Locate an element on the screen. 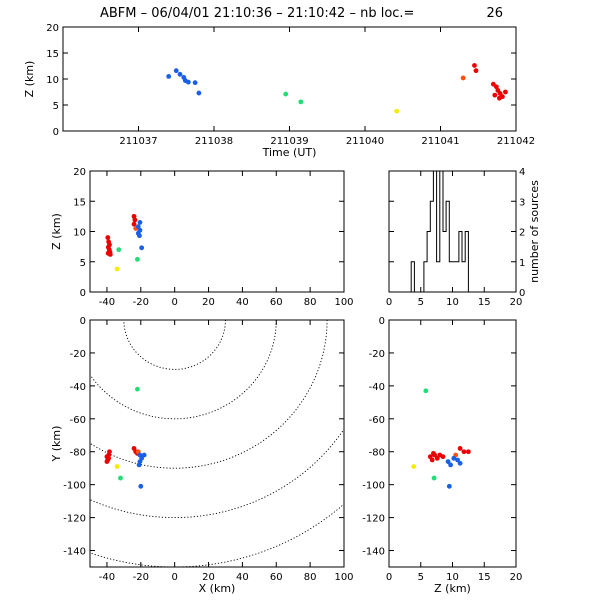  y-tick-label: 1 is located at coordinates (522, 263).